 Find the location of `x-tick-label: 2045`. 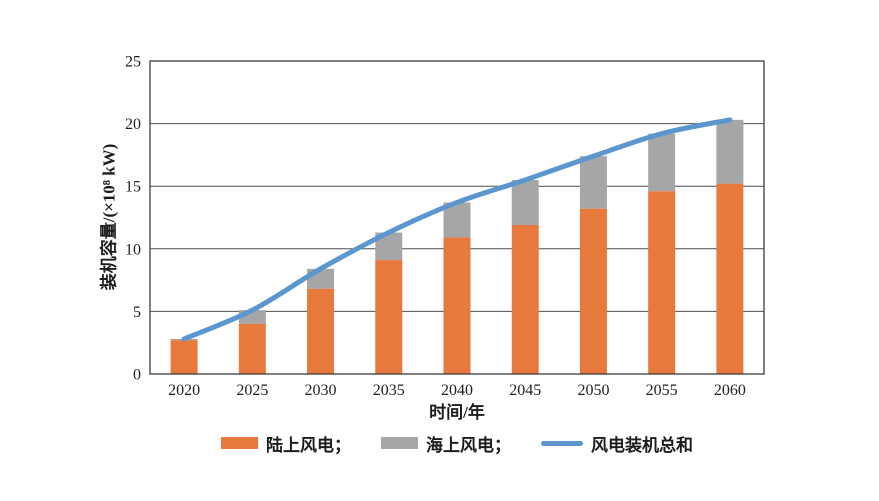

x-tick-label: 2045 is located at coordinates (525, 390).